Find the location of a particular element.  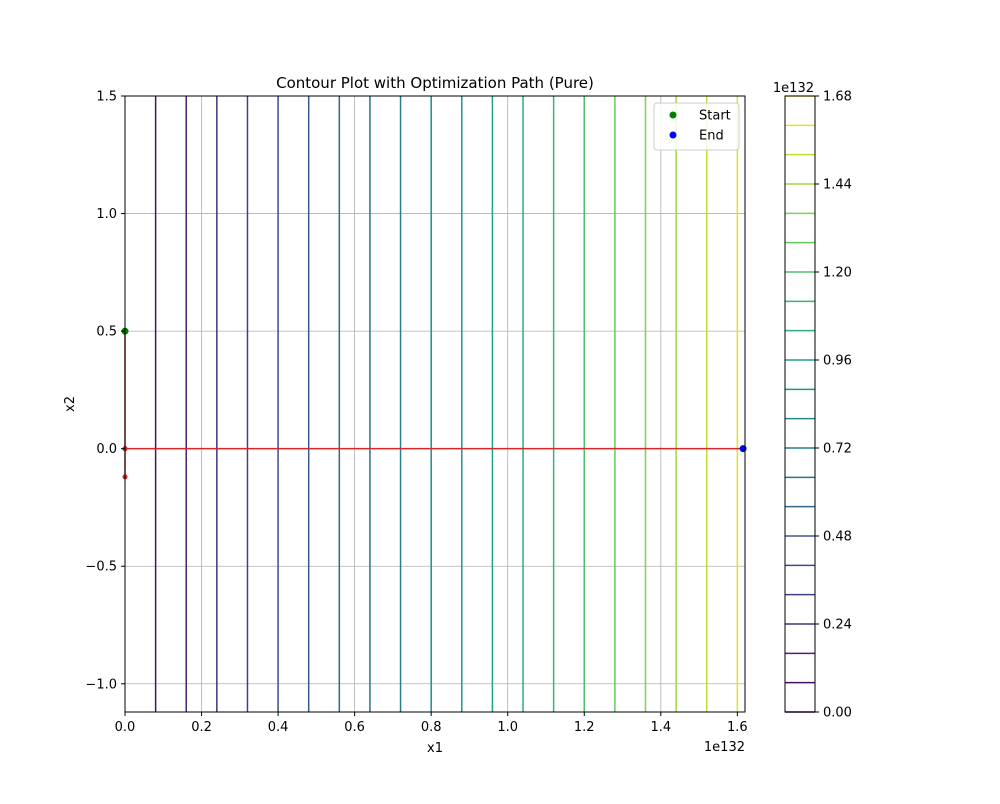

x-axis-scale-label: 1e132 is located at coordinates (724, 747).